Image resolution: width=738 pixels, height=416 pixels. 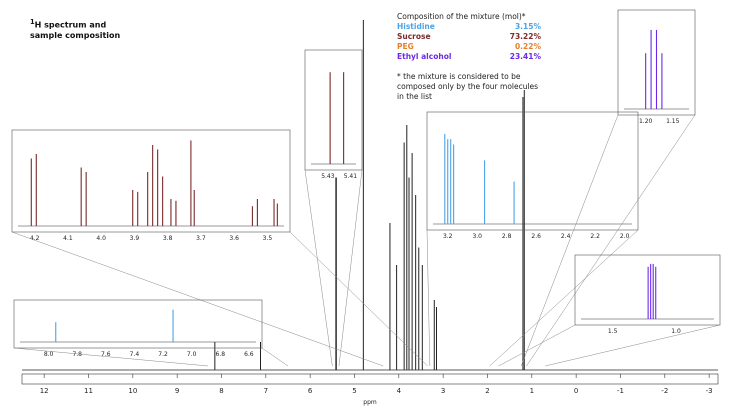 I want to click on inset-histidine-aromatic-tick-label: 8.0, so click(x=49, y=354).